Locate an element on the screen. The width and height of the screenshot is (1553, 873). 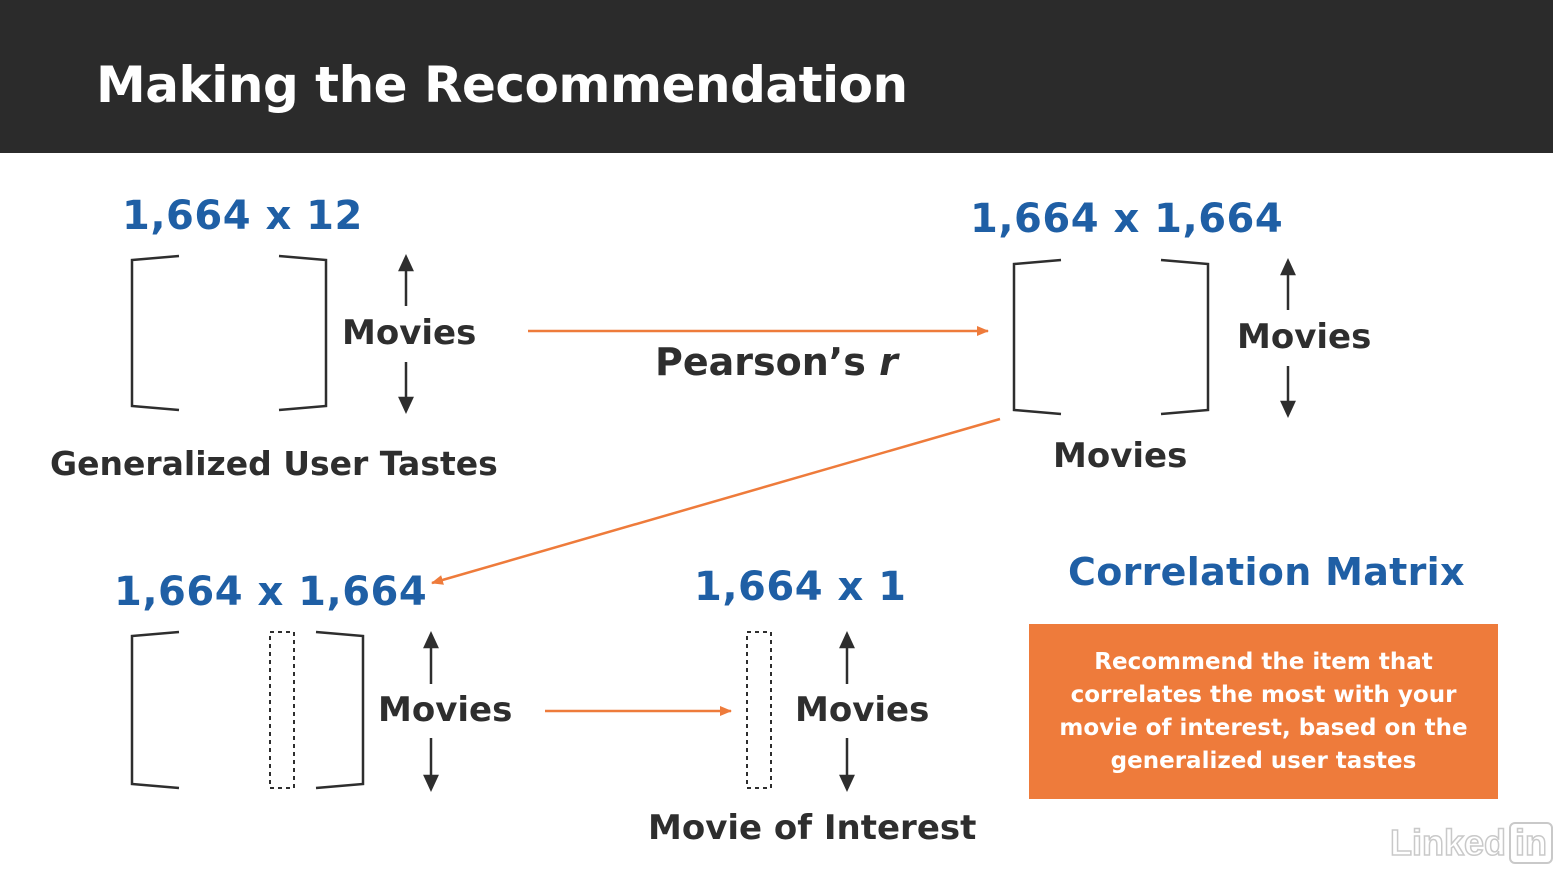
user-tastes-caption: Generalized User Tastes is located at coordinates (274, 463).